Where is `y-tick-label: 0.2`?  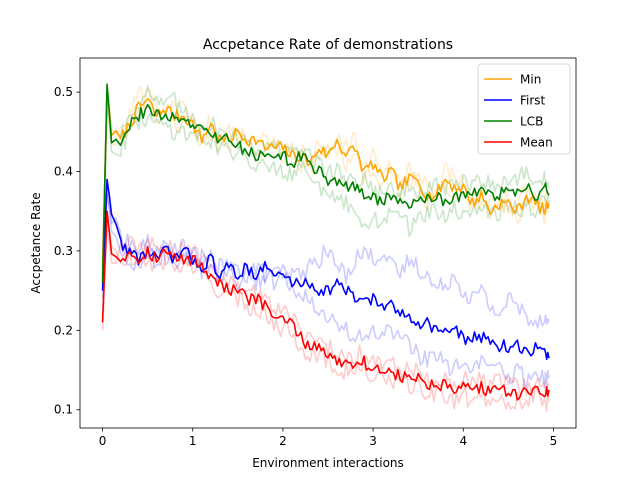
y-tick-label: 0.2 is located at coordinates (63, 330).